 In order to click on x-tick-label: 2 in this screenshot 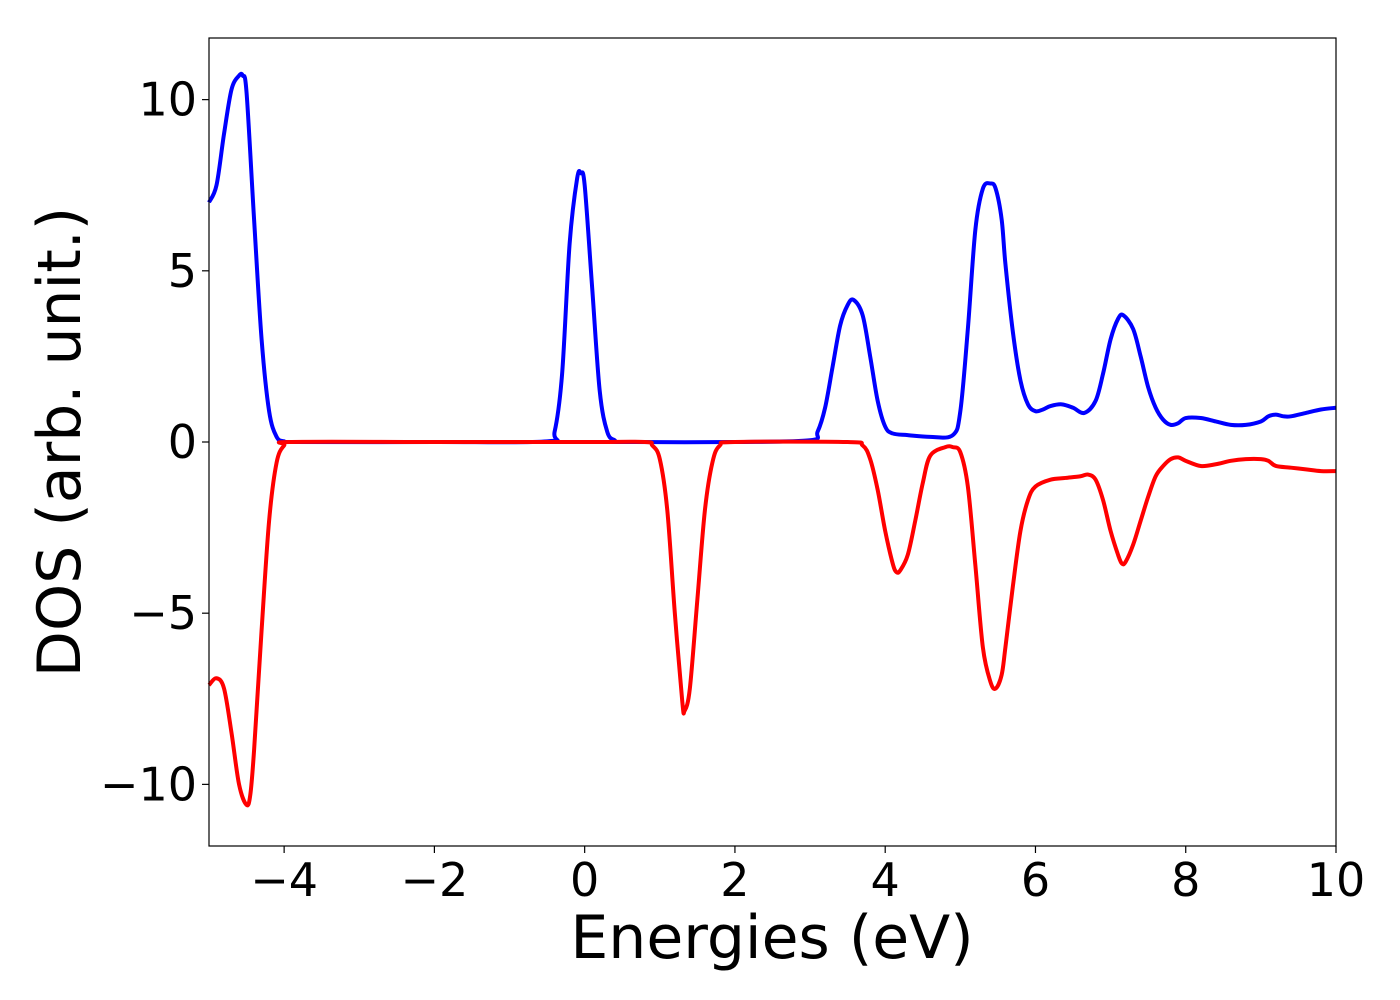, I will do `click(734, 880)`.